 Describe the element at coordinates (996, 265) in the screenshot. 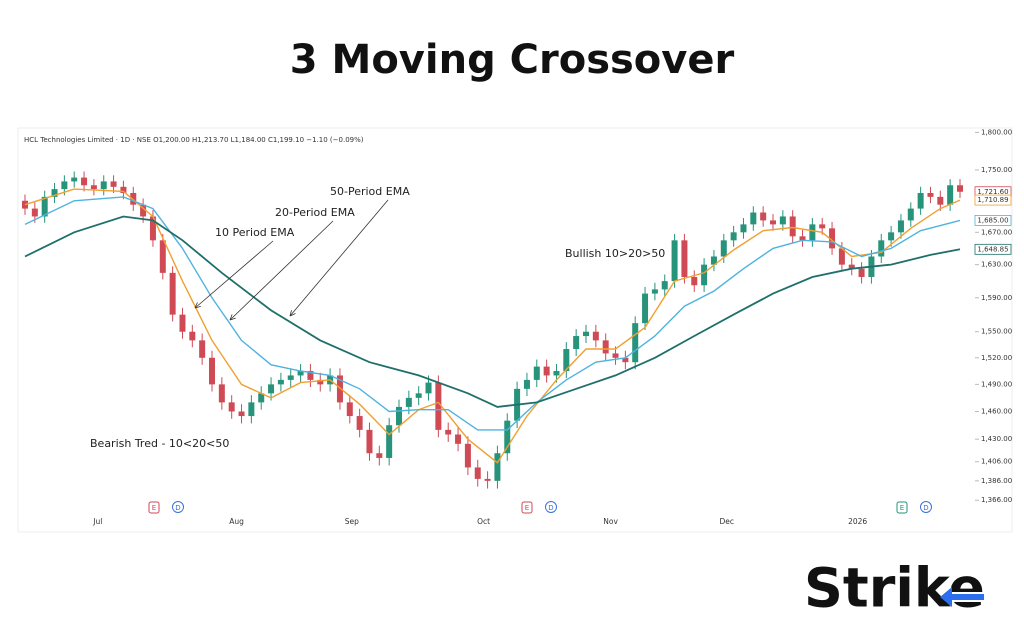

I see `y-tick-label: 1,630.00` at that location.